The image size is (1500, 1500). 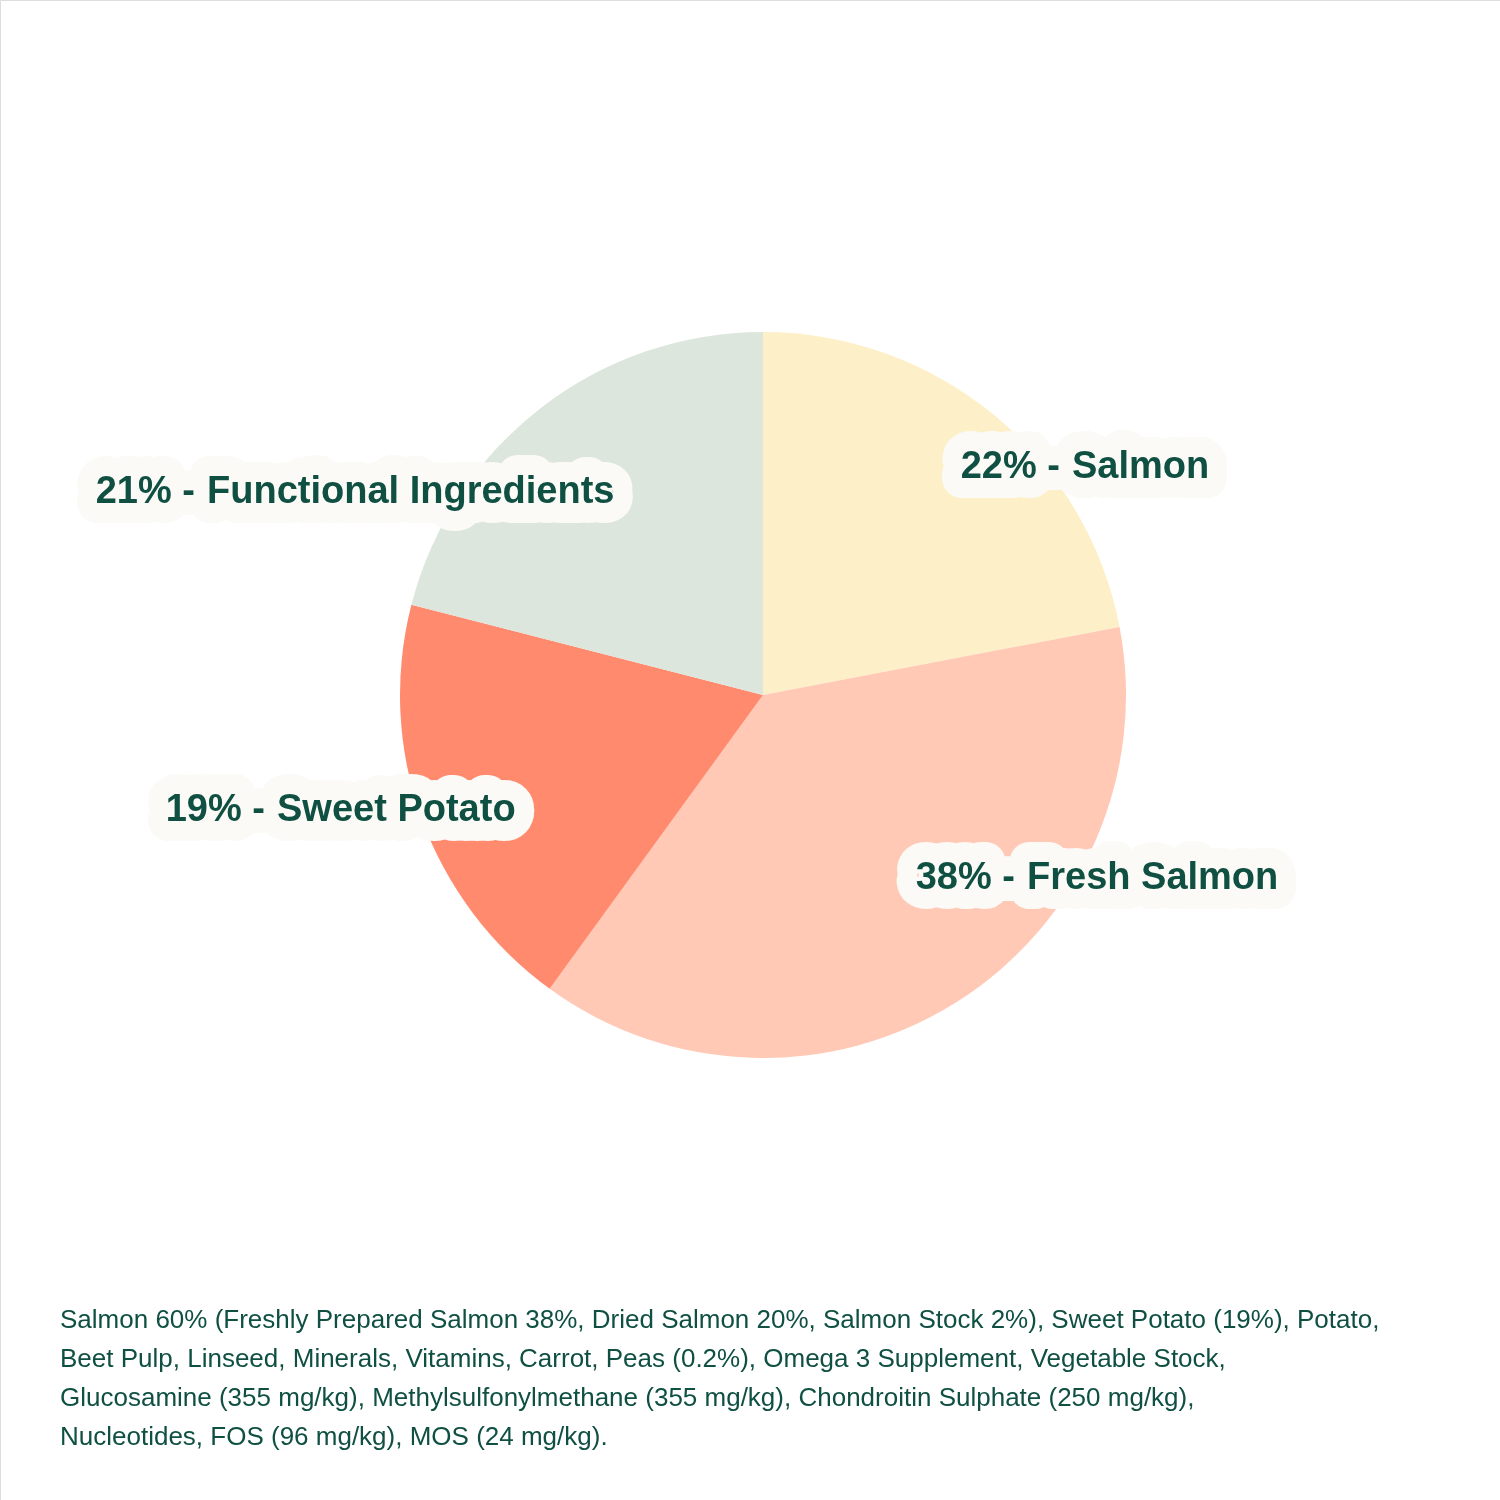 What do you see at coordinates (215, 808) in the screenshot?
I see `data-label: 19% -` at bounding box center [215, 808].